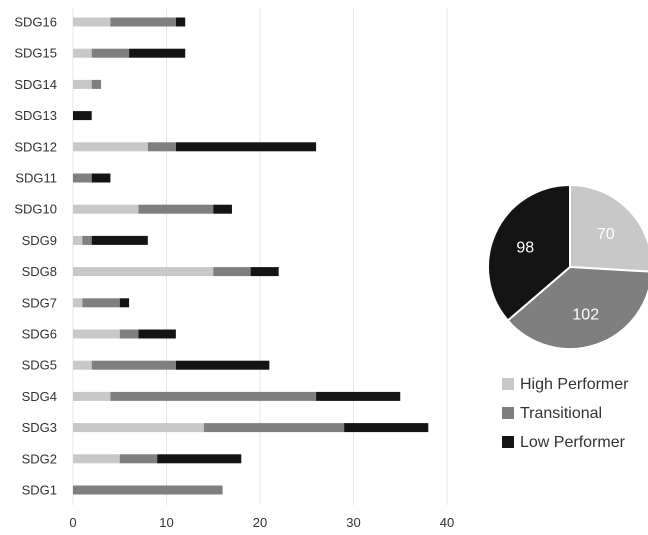  What do you see at coordinates (161, 147) in the screenshot?
I see `bar-sdg12-transitional` at bounding box center [161, 147].